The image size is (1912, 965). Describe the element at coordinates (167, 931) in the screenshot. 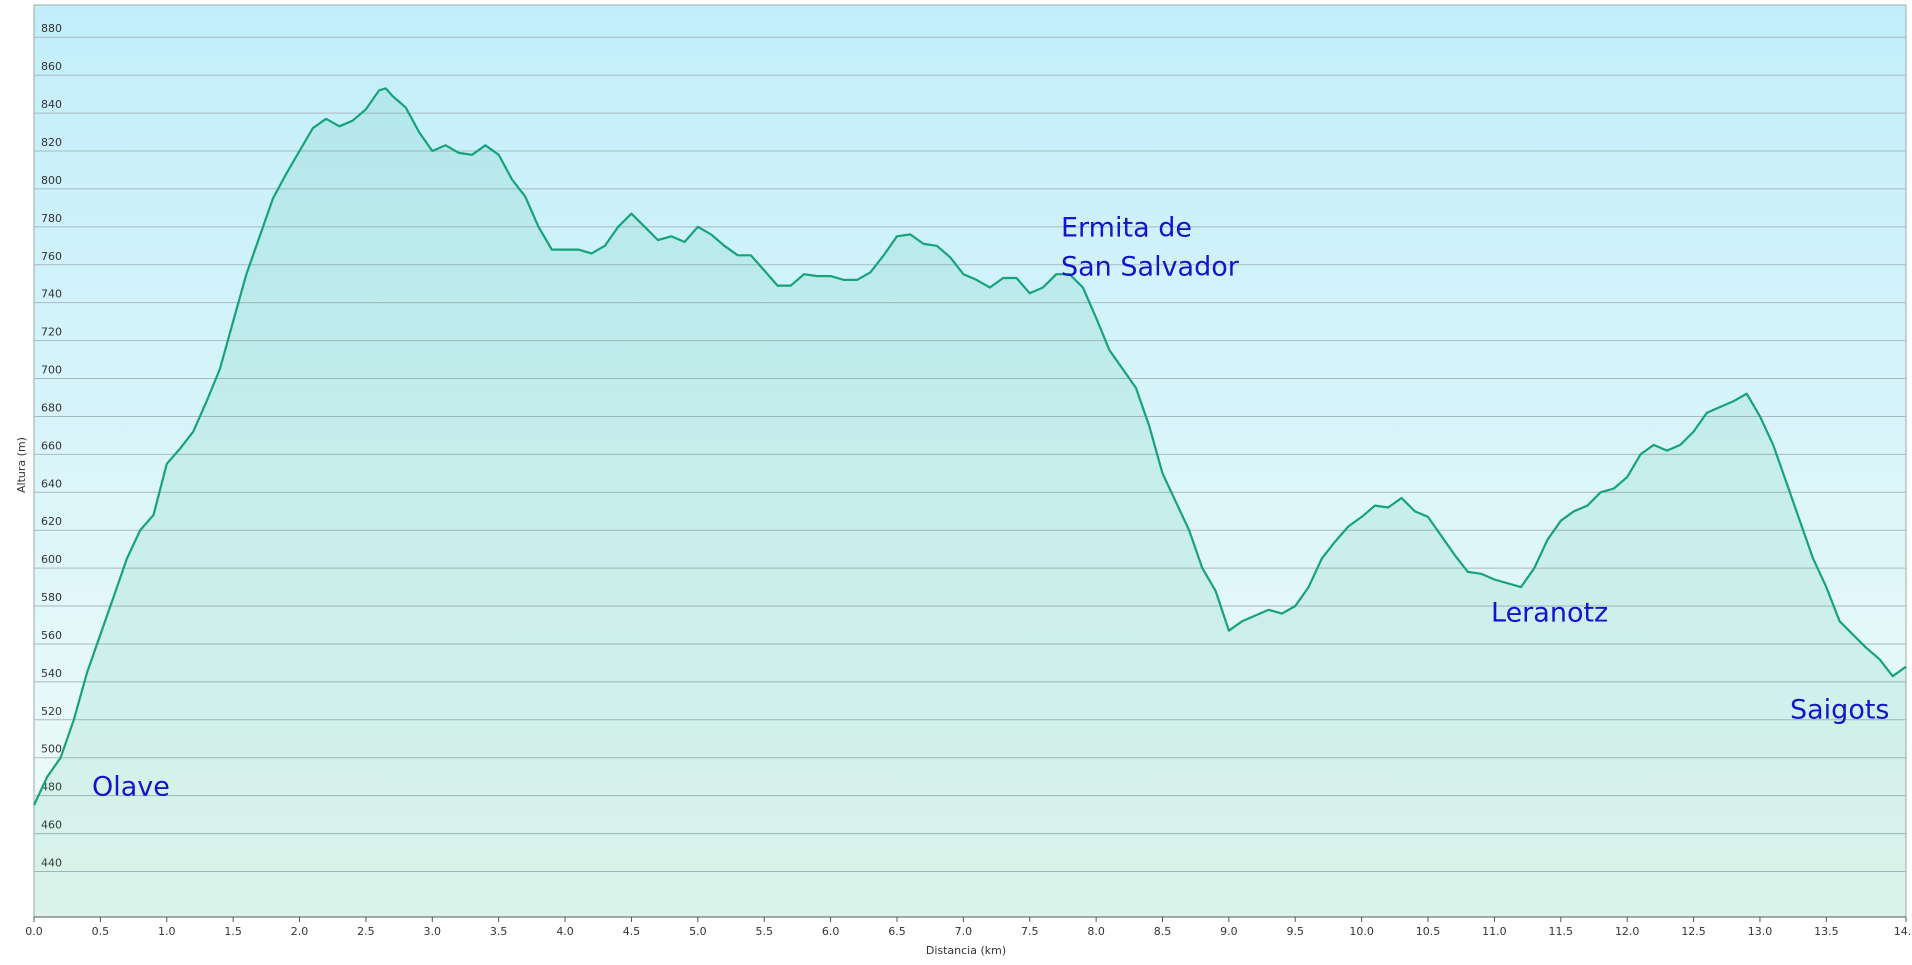

I see `x-tick-label: 1.0` at that location.